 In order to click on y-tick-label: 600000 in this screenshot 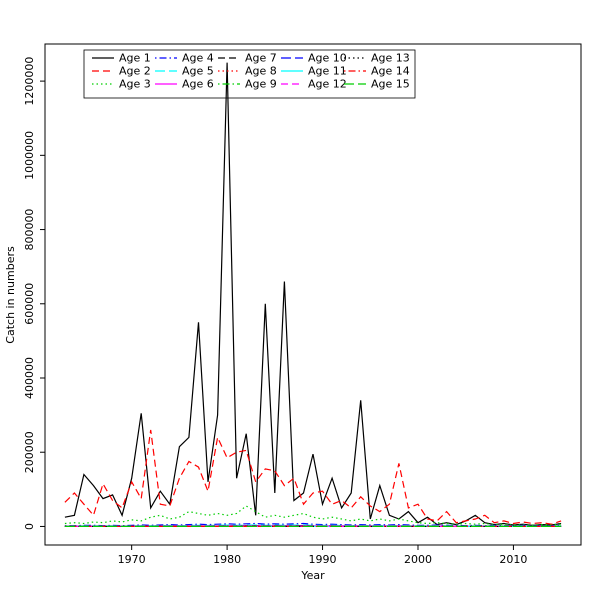, I will do `click(29, 304)`.